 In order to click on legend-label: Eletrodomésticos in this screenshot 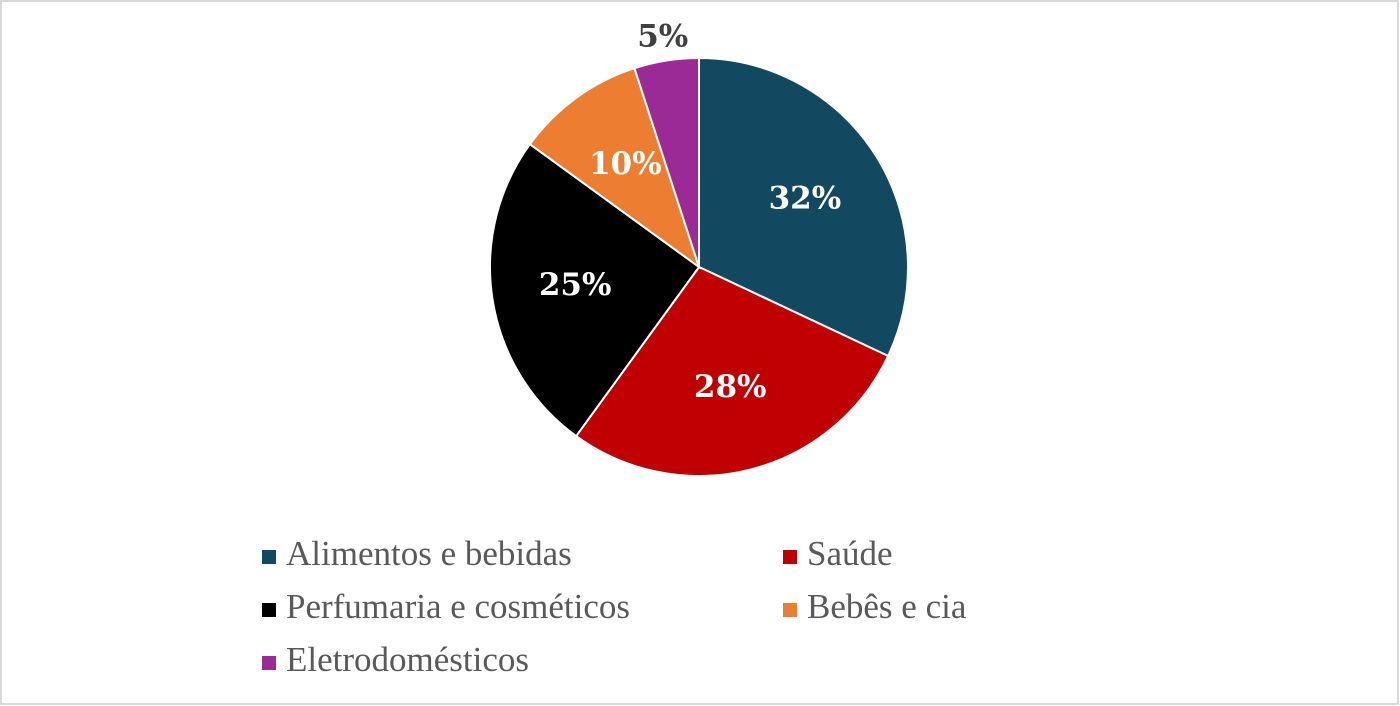, I will do `click(407, 659)`.